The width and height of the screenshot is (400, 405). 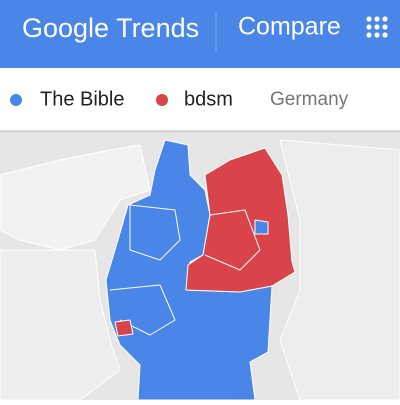 I want to click on app-title: Google Trends, so click(x=110, y=28).